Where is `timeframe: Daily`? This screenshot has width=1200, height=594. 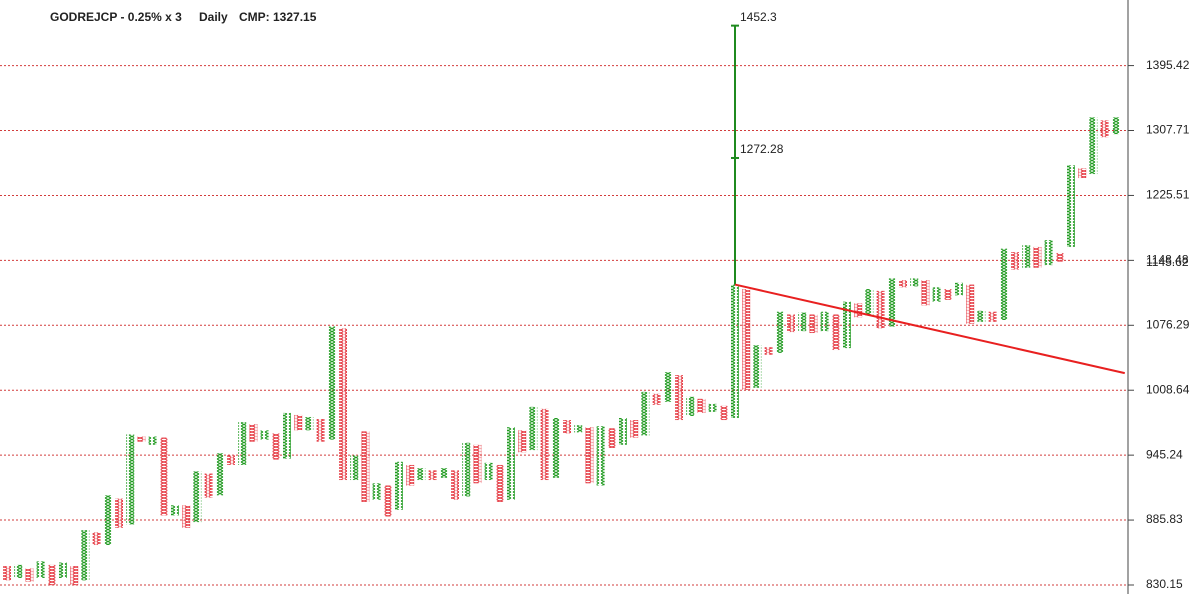 timeframe: Daily is located at coordinates (213, 17).